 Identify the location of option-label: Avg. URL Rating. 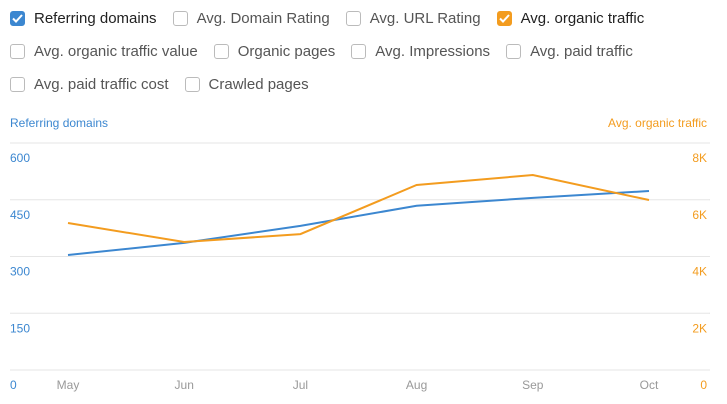
(425, 18).